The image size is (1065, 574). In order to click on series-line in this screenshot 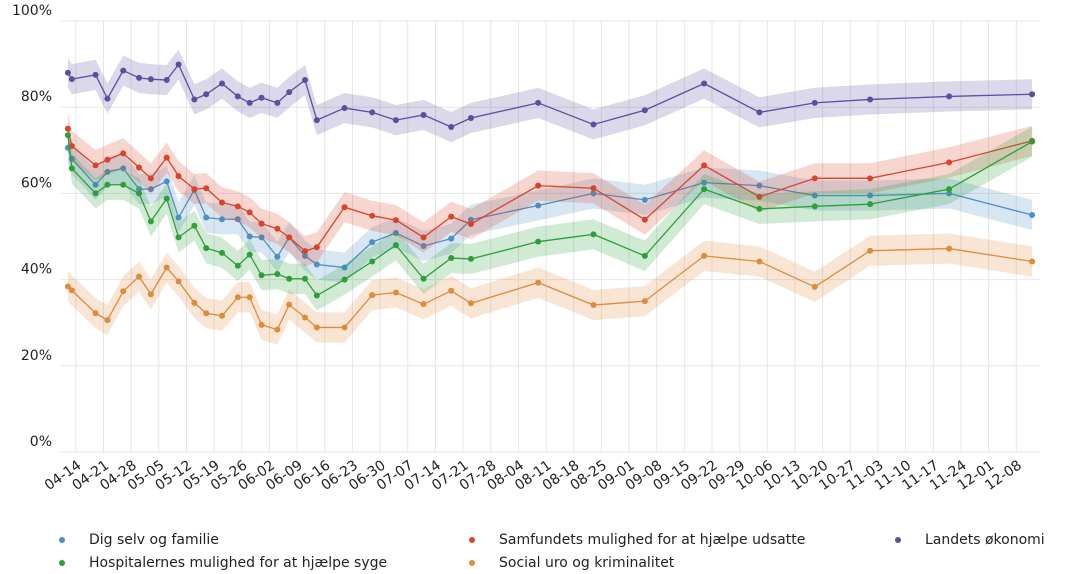, I will do `click(550, 95)`.